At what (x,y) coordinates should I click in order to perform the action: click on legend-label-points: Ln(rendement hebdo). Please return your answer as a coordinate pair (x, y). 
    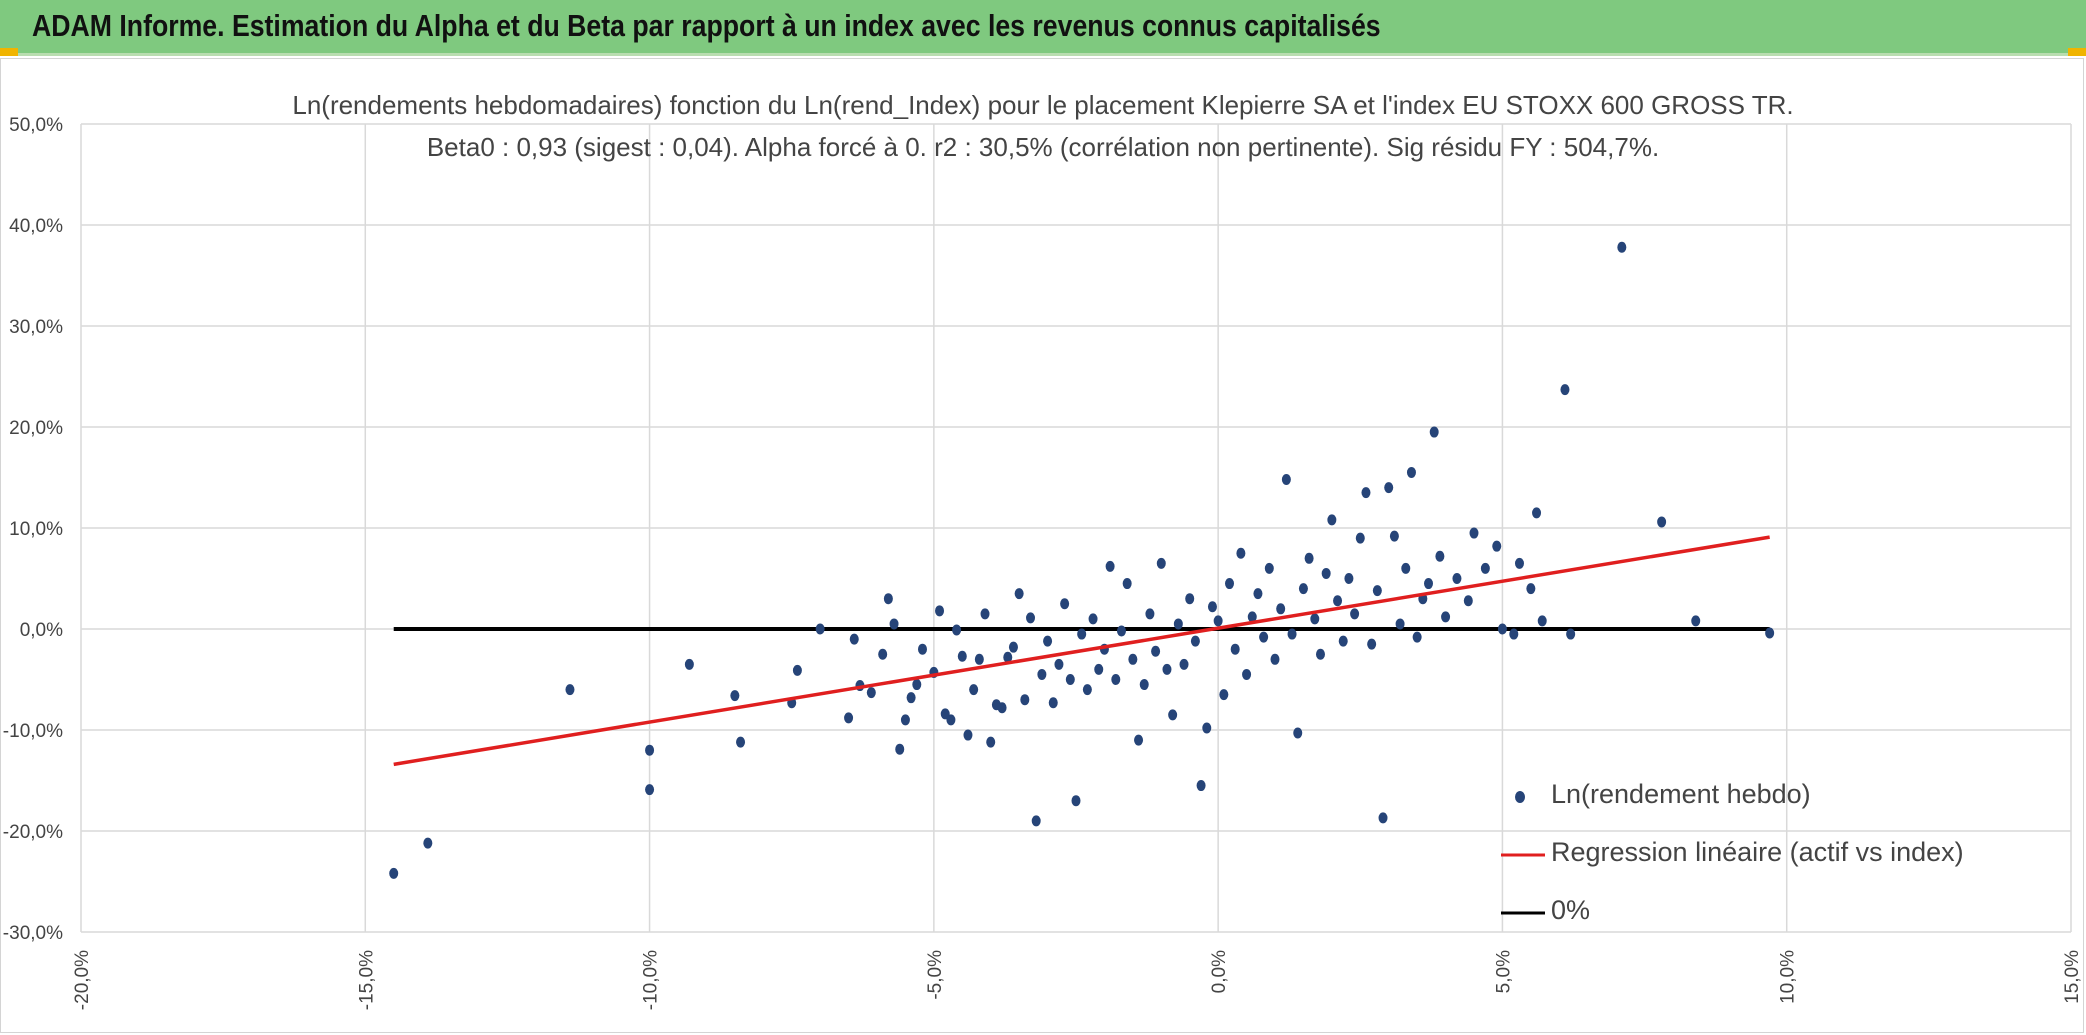
    Looking at the image, I should click on (1681, 794).